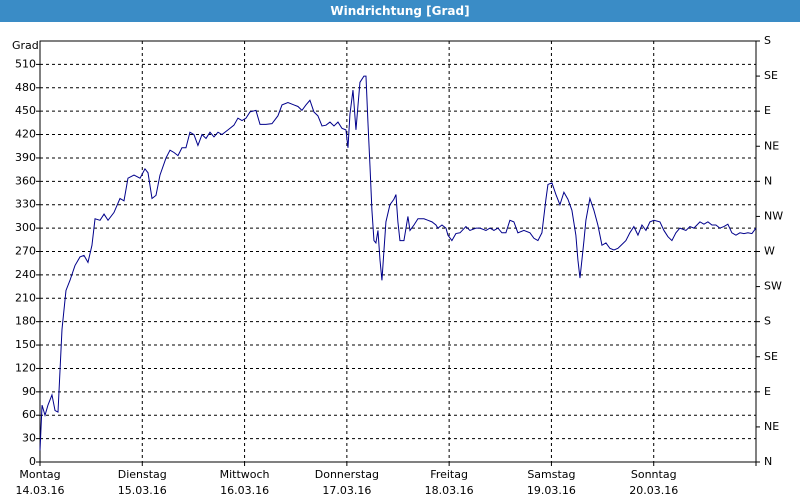 Image resolution: width=800 pixels, height=500 pixels. What do you see at coordinates (29, 414) in the screenshot?
I see `y-tick-label: 60` at bounding box center [29, 414].